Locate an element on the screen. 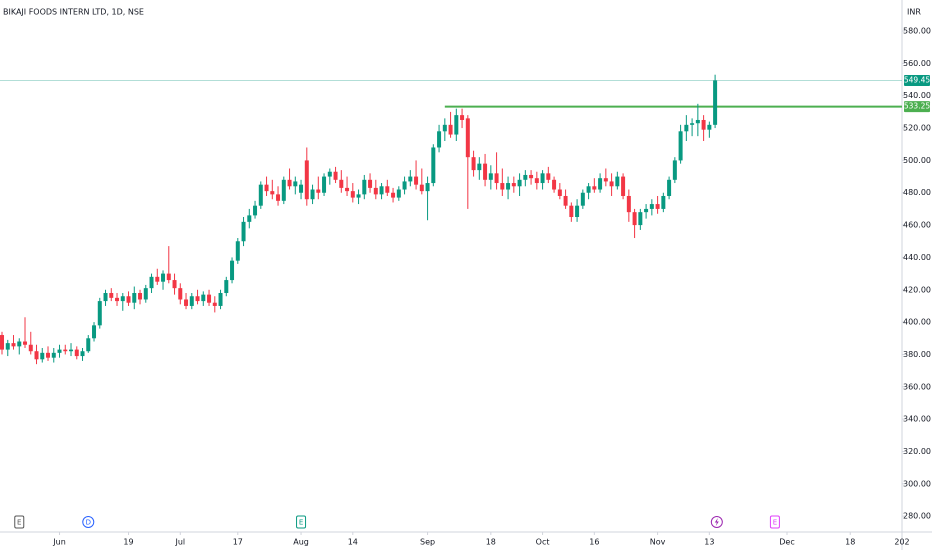 This screenshot has height=550, width=932. last-price-tag-label: 549.45 is located at coordinates (917, 79).